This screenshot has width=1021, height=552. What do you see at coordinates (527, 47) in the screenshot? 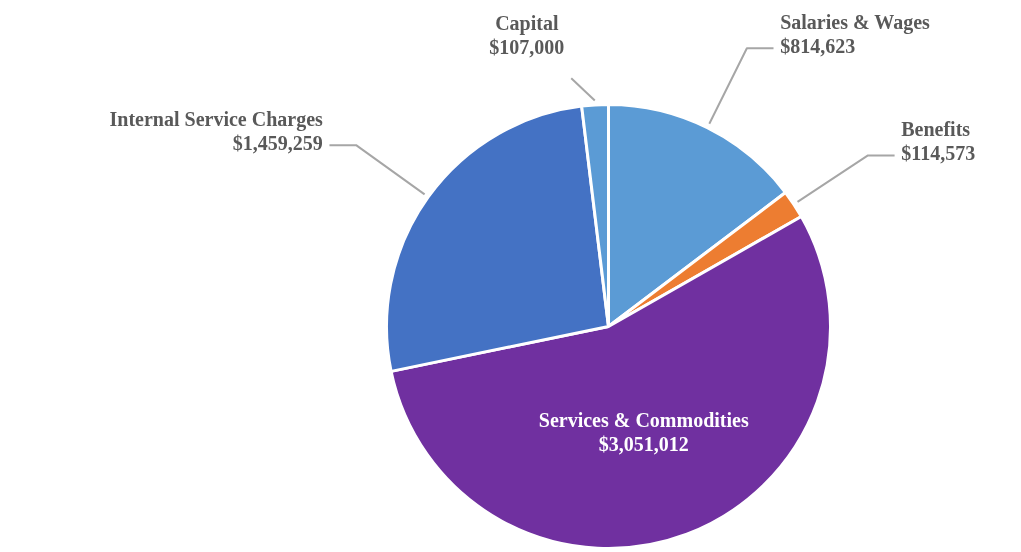
I see `data-label: $107,000` at bounding box center [527, 47].